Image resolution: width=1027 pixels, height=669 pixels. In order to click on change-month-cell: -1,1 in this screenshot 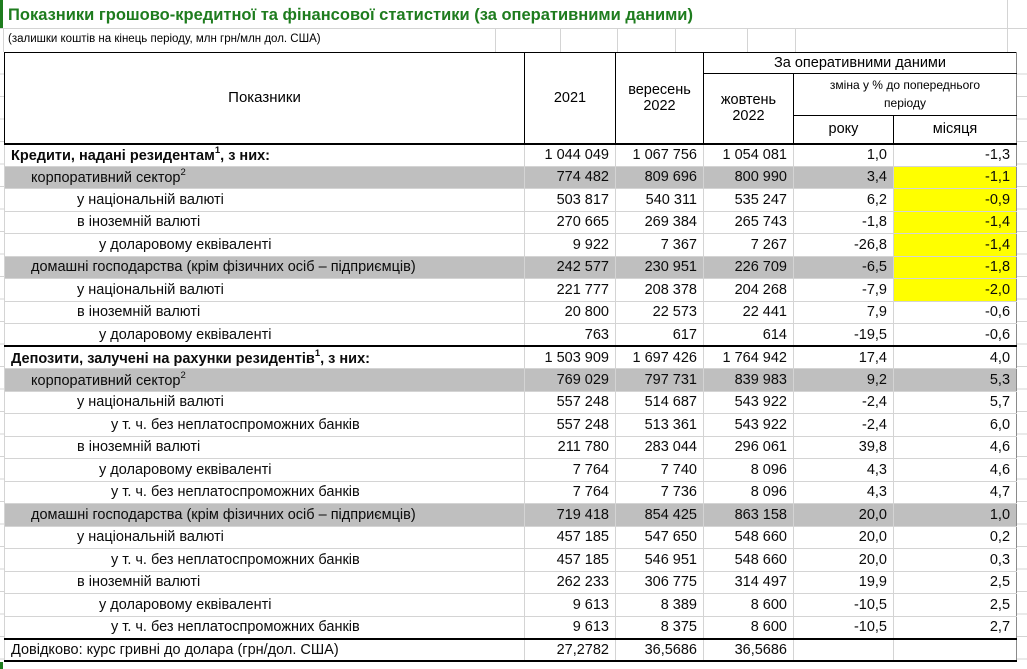, I will do `click(955, 177)`.